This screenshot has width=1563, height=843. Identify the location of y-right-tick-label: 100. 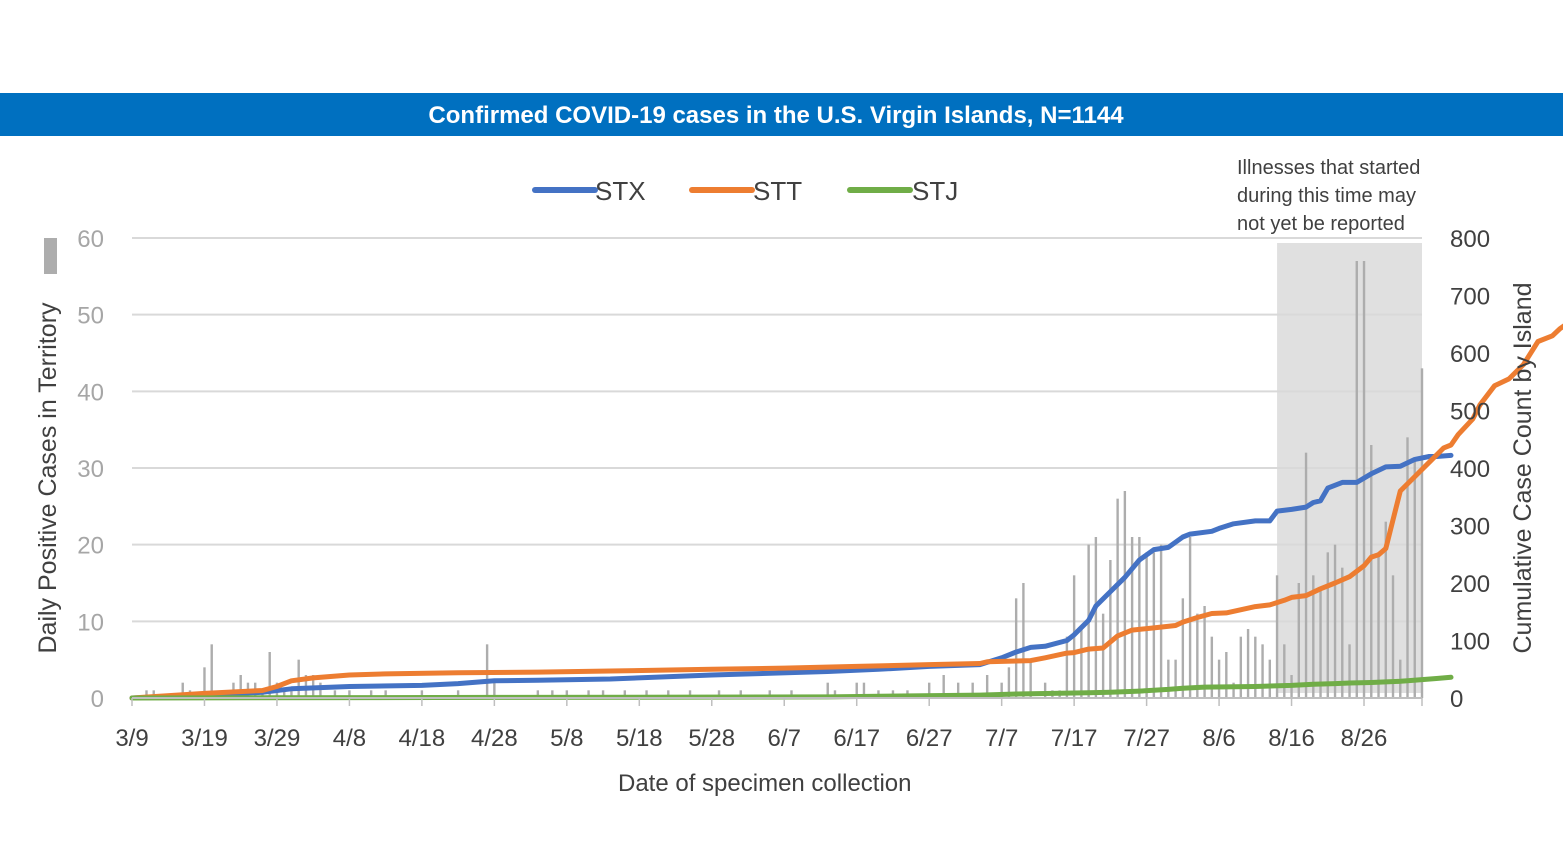
(1470, 642).